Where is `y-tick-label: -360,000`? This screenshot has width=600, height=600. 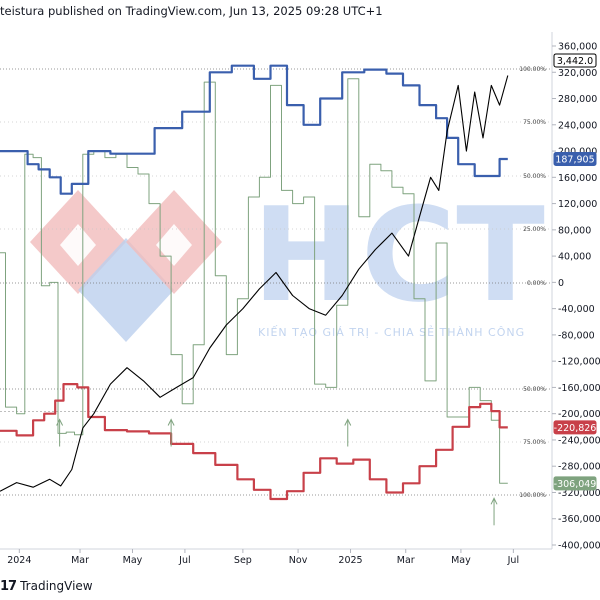 y-tick-label: -360,000 is located at coordinates (579, 519).